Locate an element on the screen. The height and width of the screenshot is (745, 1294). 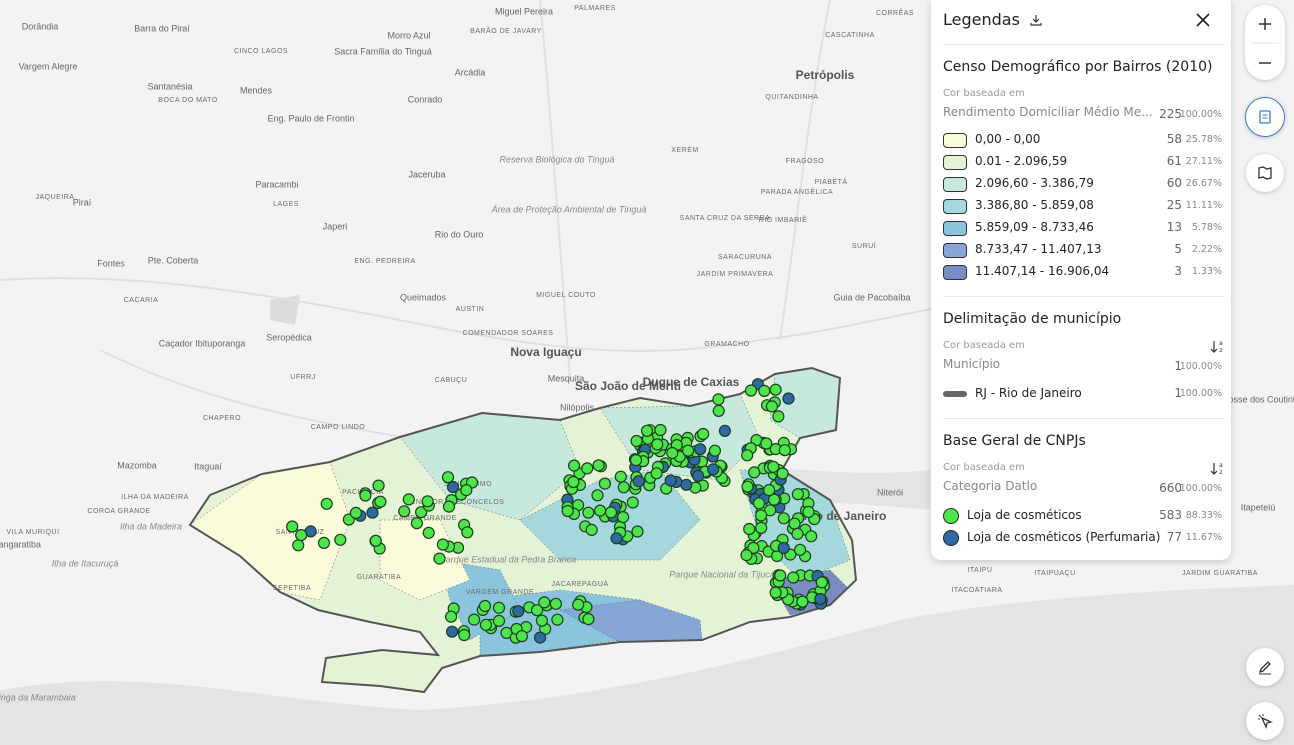
draw-button is located at coordinates (1265, 667).